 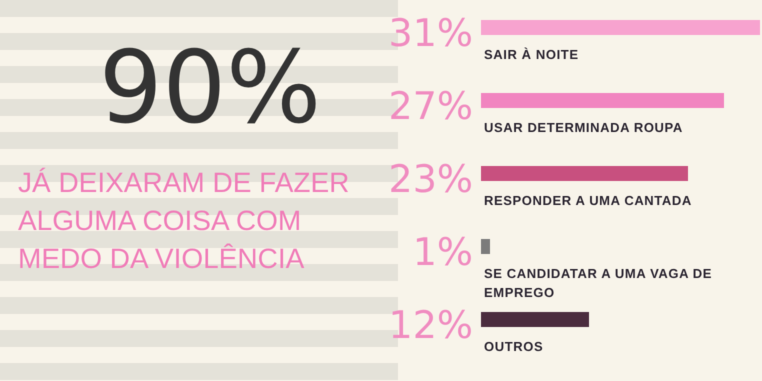 What do you see at coordinates (430, 325) in the screenshot?
I see `data-label: 12%` at bounding box center [430, 325].